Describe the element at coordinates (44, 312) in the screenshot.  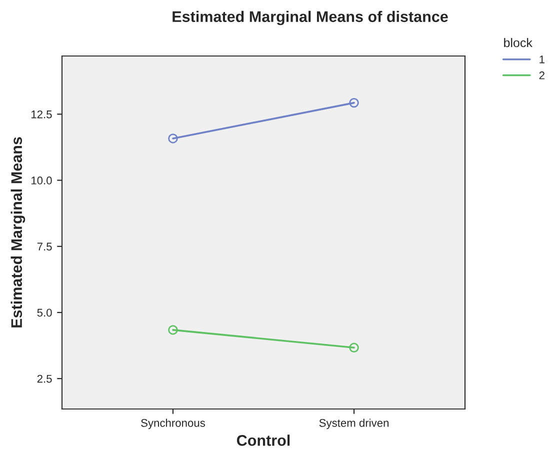
I see `y-tick-label: 5.0` at that location.